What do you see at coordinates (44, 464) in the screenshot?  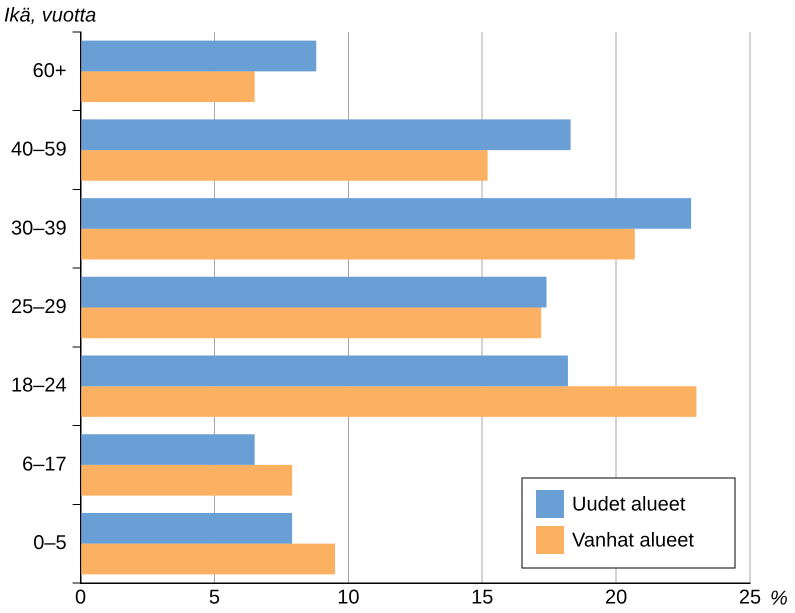 I see `y-tick-label: 6–17` at bounding box center [44, 464].